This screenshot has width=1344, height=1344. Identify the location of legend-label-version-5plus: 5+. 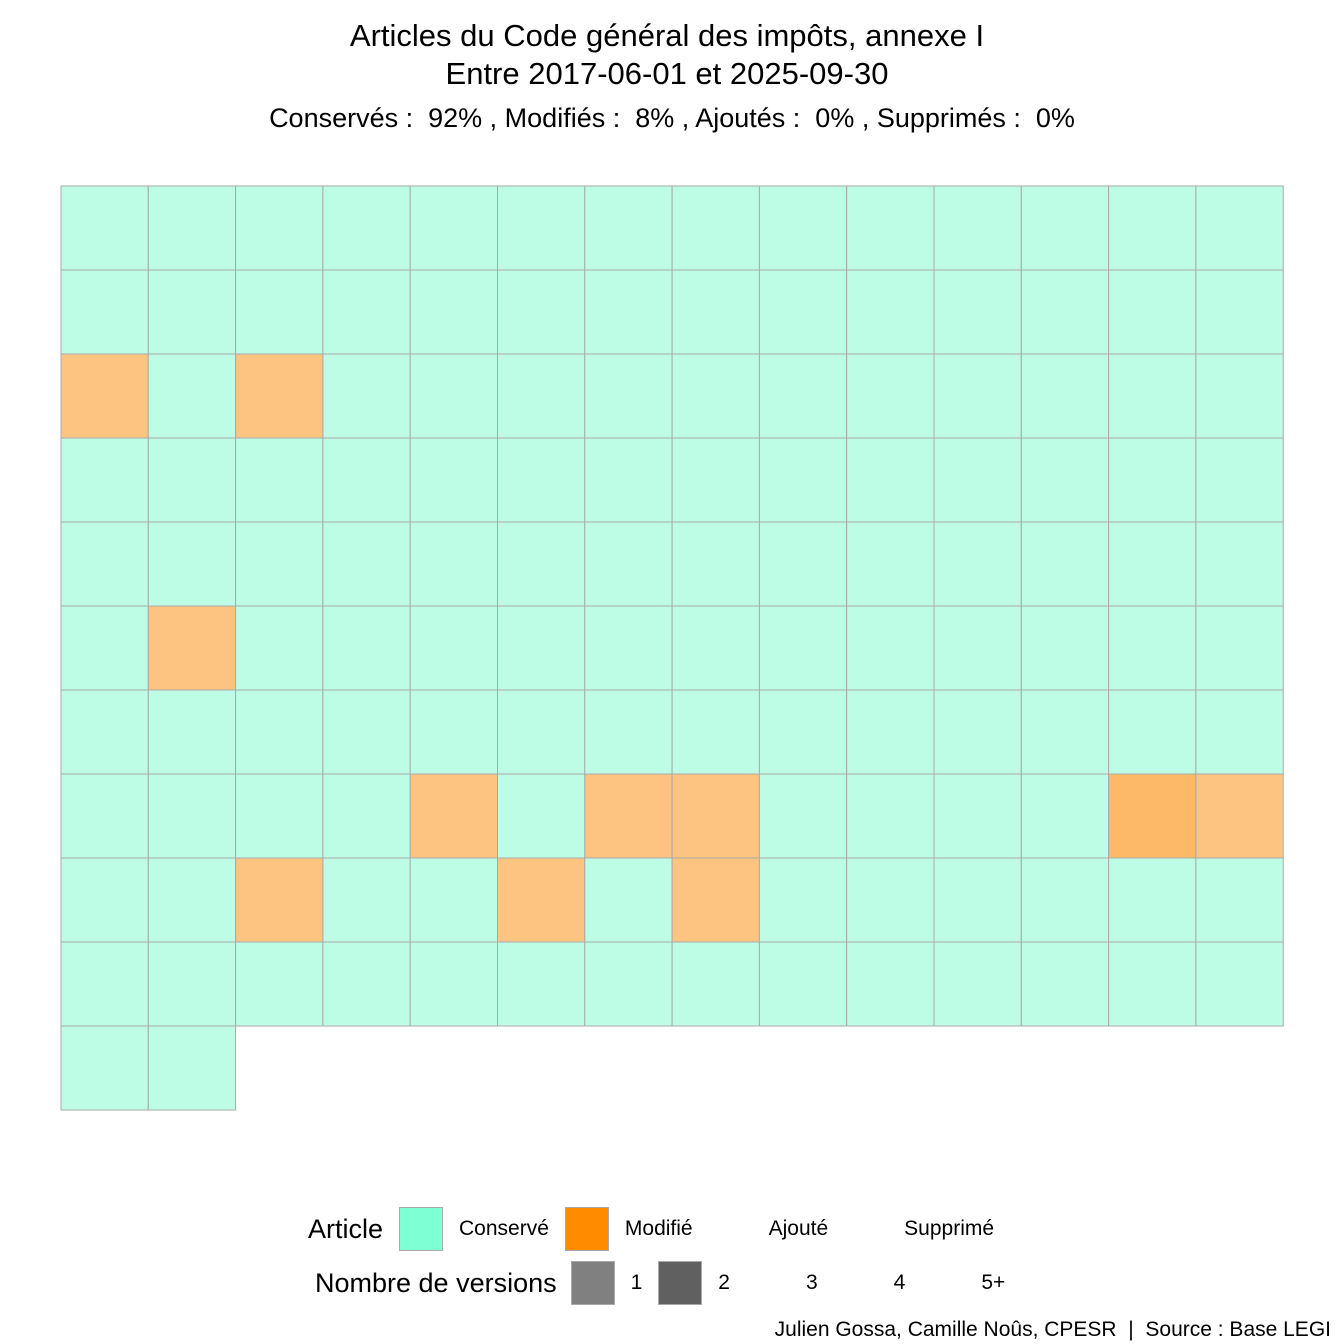
(993, 1282).